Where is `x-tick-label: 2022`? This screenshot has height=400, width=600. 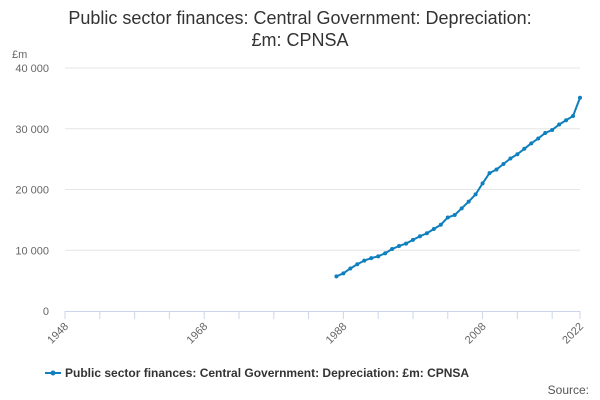
x-tick-label: 2022 is located at coordinates (573, 334).